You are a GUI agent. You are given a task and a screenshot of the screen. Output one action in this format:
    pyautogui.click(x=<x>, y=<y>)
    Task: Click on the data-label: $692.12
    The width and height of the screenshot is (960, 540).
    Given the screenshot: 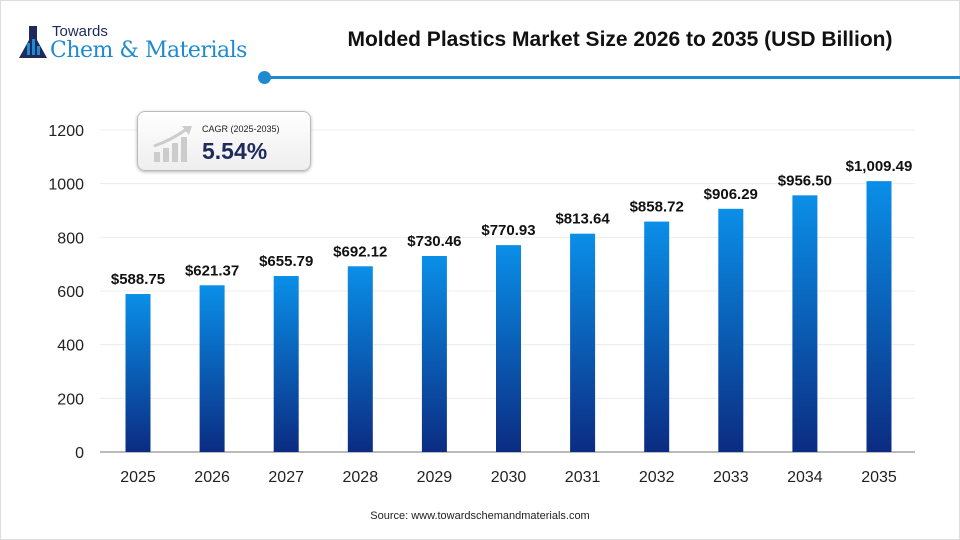 What is the action you would take?
    pyautogui.click(x=360, y=251)
    